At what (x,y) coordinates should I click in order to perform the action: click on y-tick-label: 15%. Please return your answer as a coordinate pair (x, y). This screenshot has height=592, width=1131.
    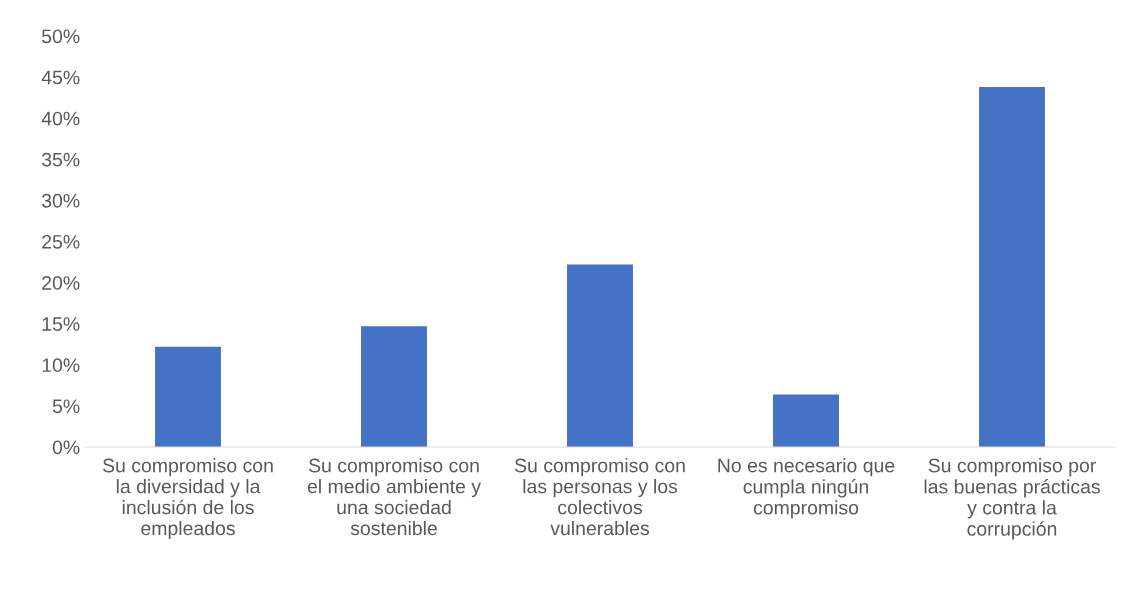
    Looking at the image, I should click on (61, 324).